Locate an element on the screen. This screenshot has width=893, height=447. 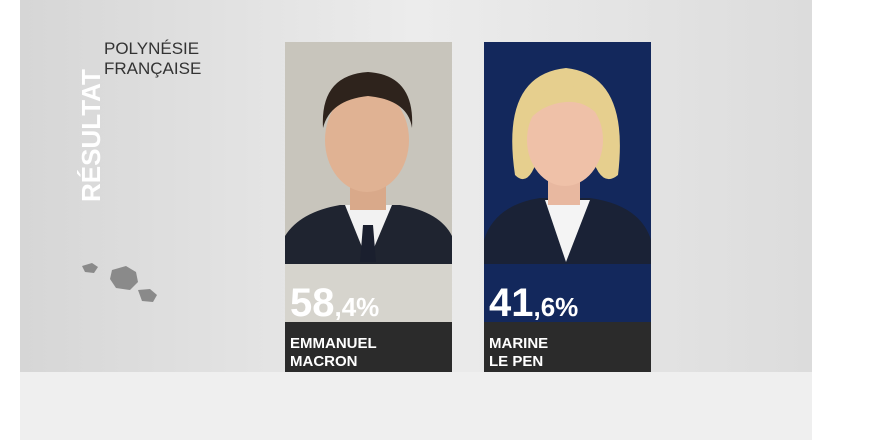
map-islands is located at coordinates (119, 282).